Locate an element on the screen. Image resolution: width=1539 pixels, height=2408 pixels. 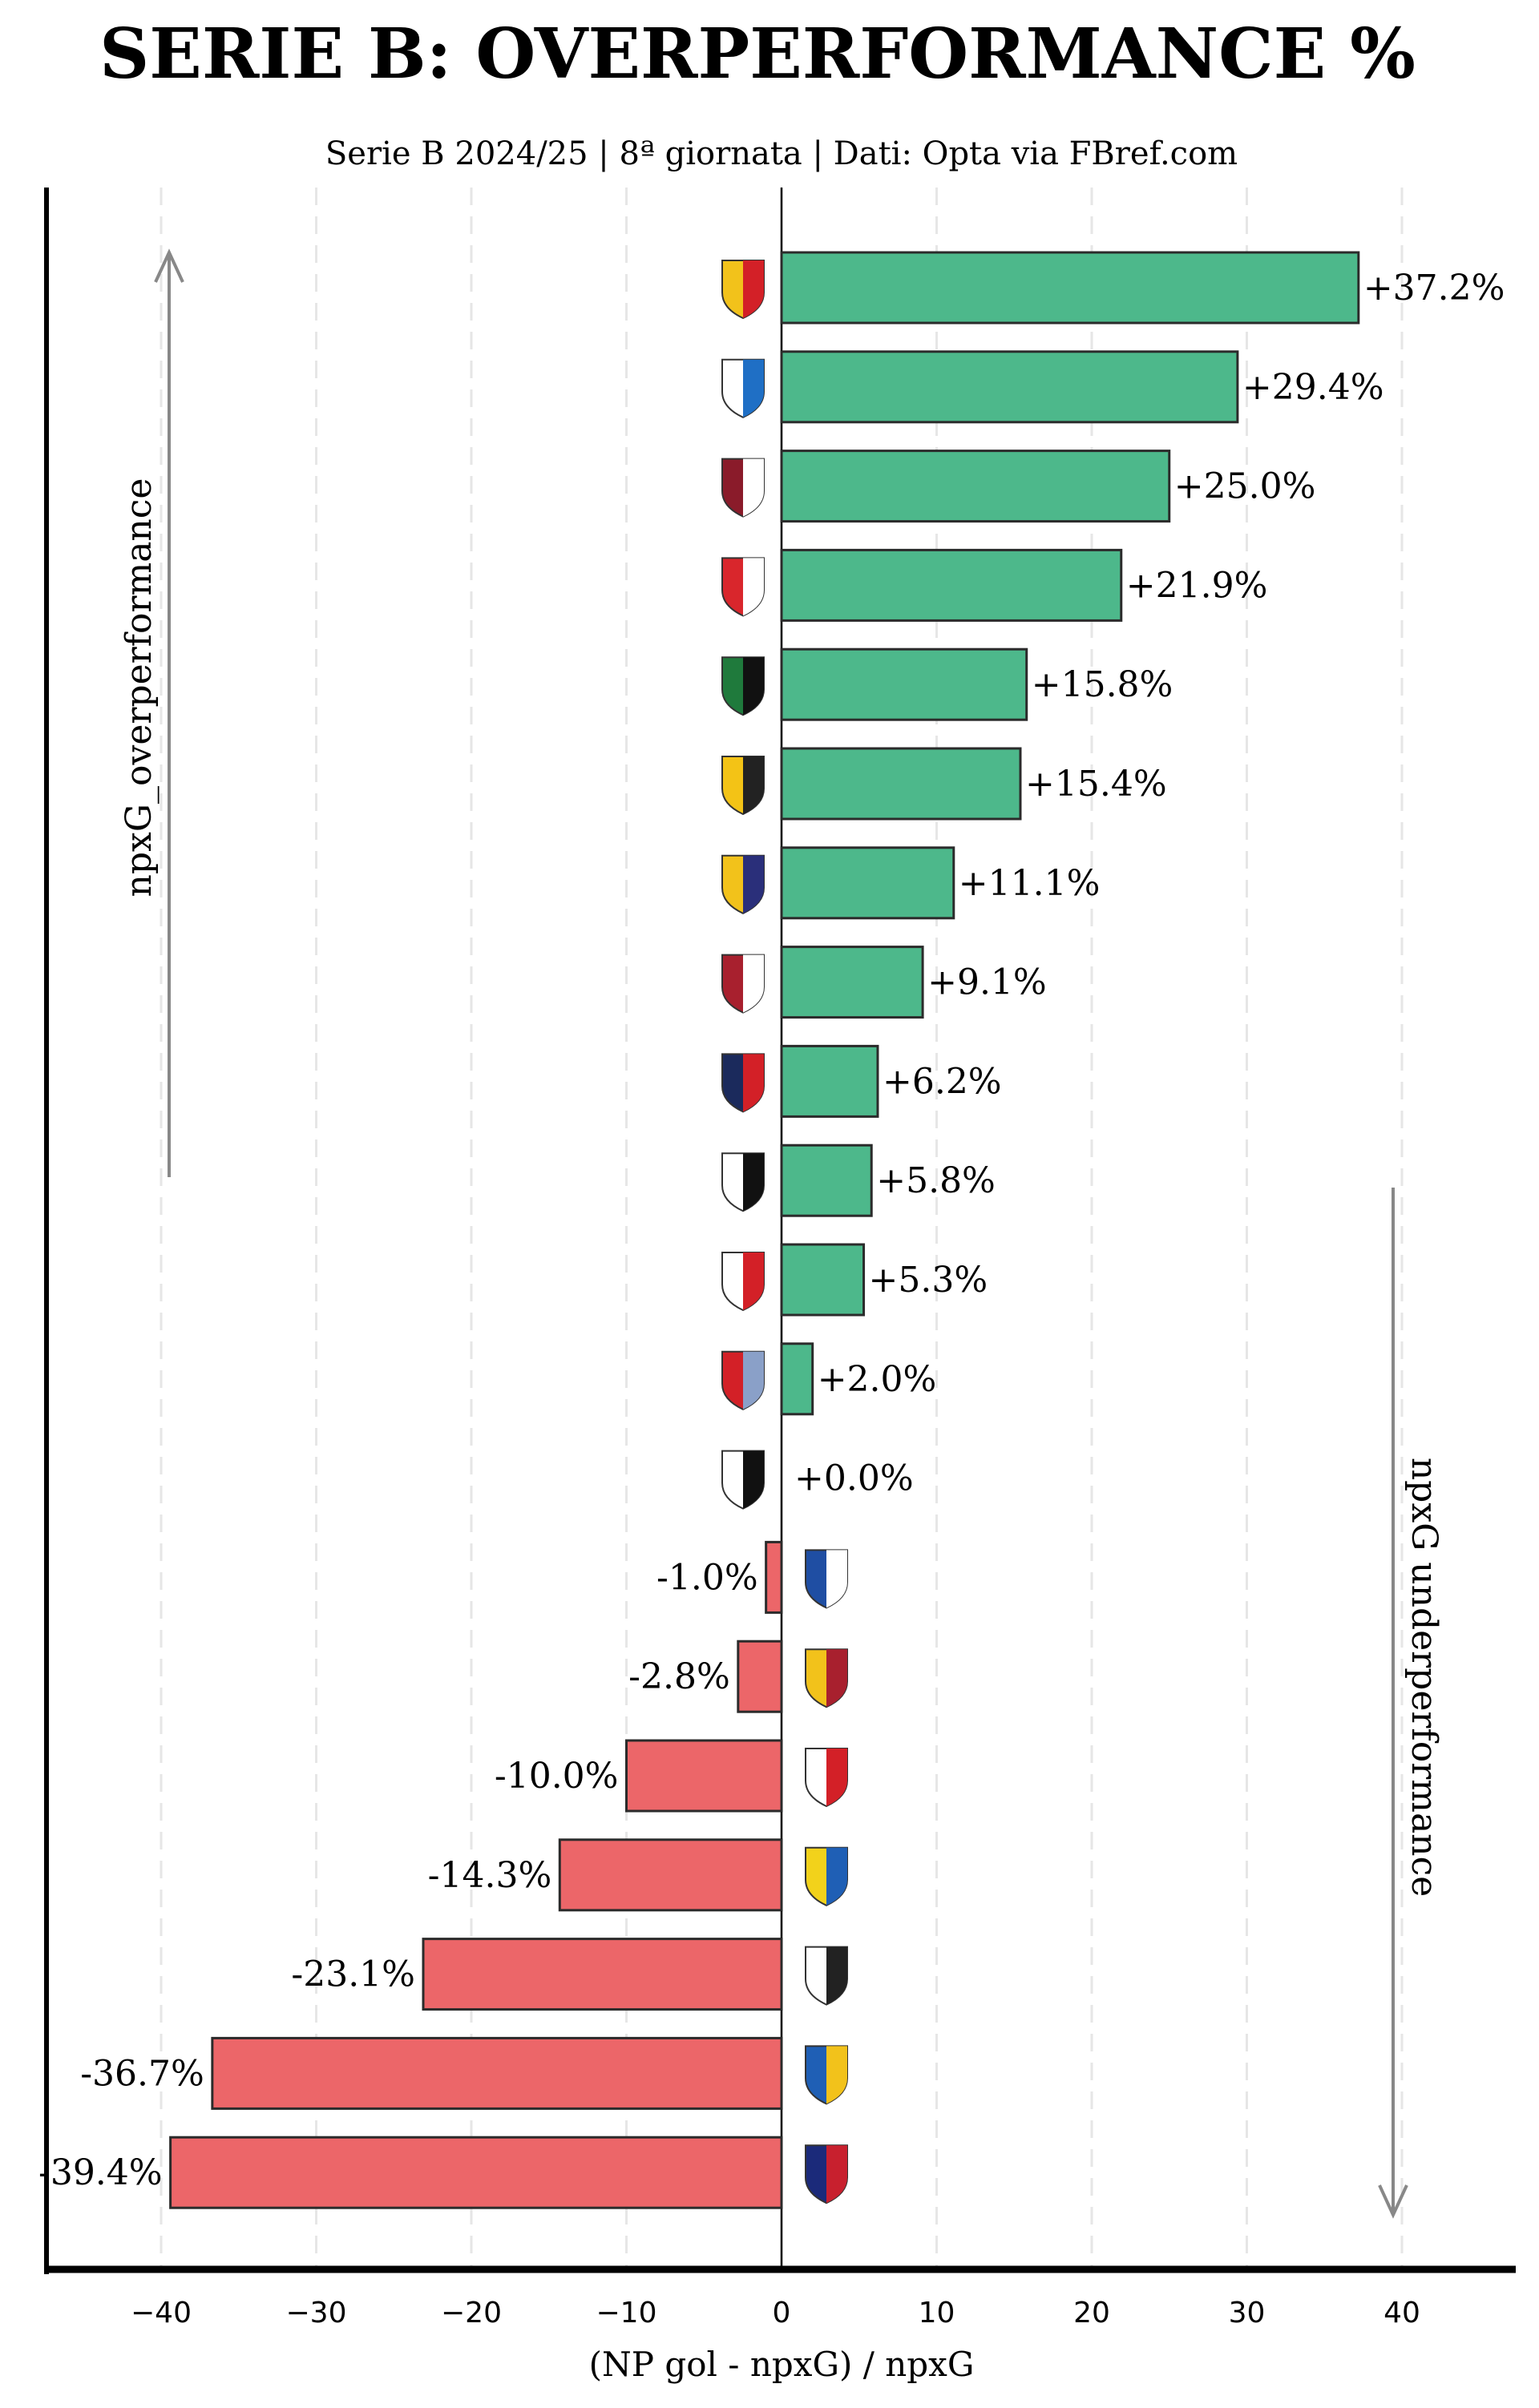
team-logo-catanzaro is located at coordinates (743, 290).